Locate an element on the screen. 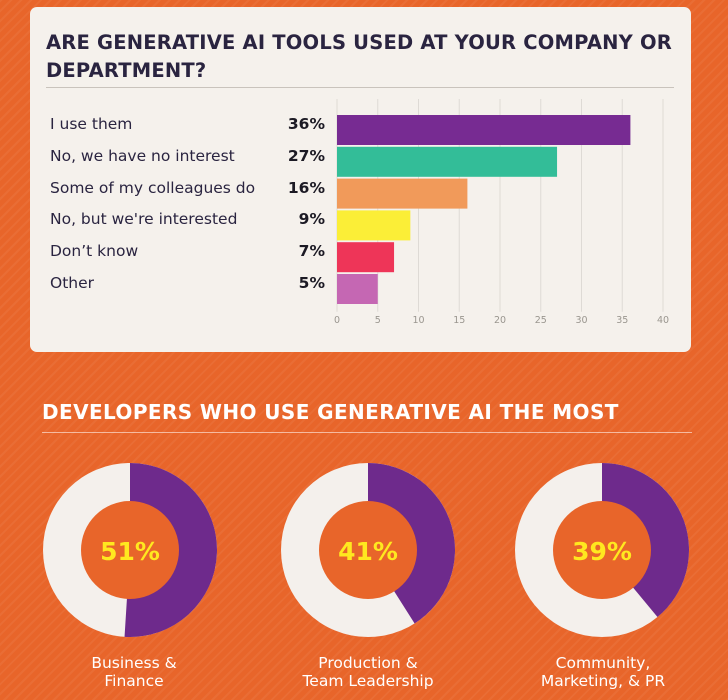 The image size is (728, 700). x-tick-label: 20 is located at coordinates (500, 320).